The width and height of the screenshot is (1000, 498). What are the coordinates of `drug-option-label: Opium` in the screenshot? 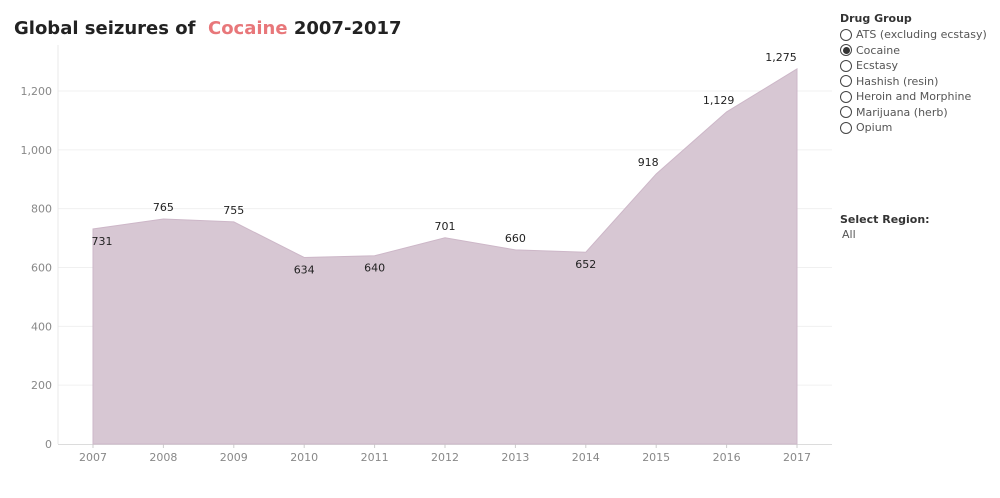 It's located at (874, 128).